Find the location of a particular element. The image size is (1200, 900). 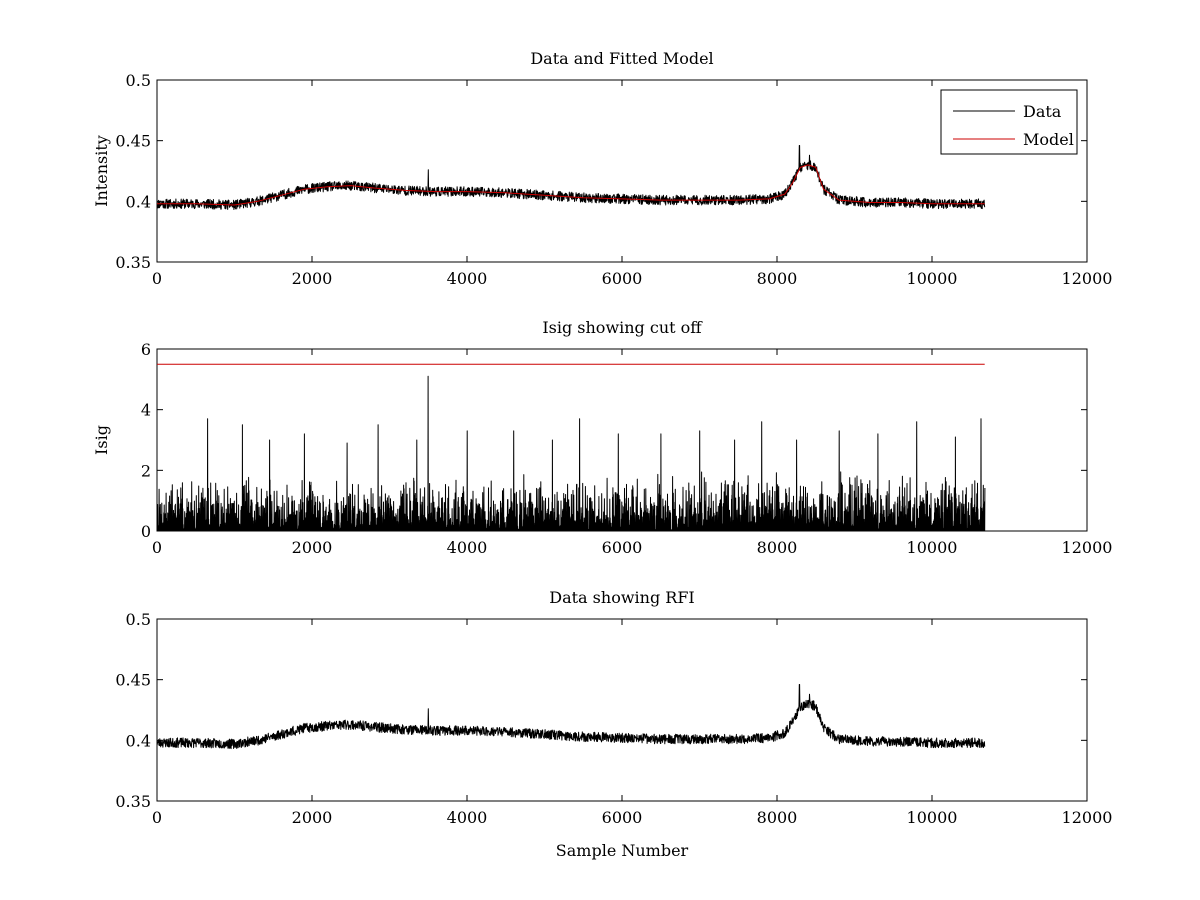

legend-box is located at coordinates (1009, 122).